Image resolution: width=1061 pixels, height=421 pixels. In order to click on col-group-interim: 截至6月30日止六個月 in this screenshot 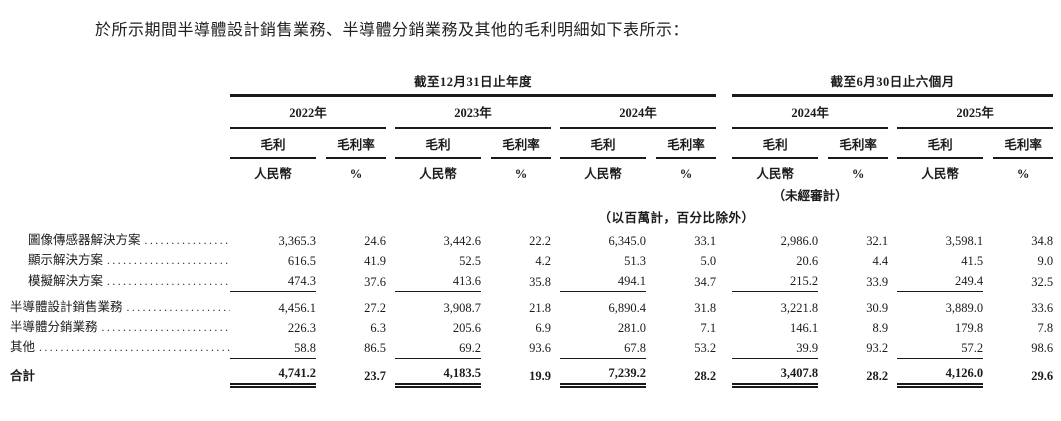, I will do `click(893, 86)`.